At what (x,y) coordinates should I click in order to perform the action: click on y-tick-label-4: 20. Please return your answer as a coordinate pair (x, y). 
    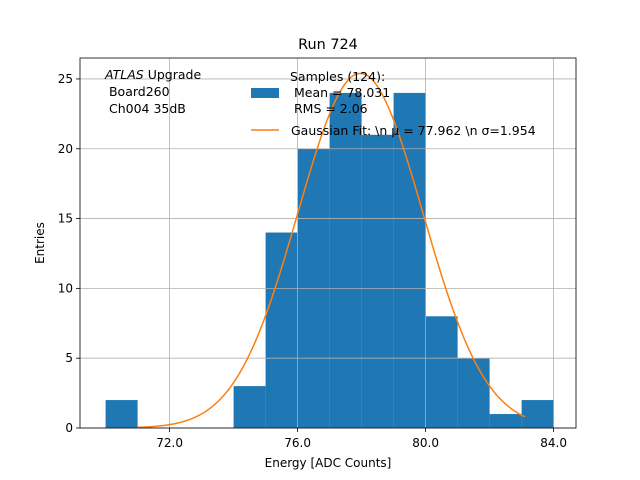
    Looking at the image, I should click on (65, 149).